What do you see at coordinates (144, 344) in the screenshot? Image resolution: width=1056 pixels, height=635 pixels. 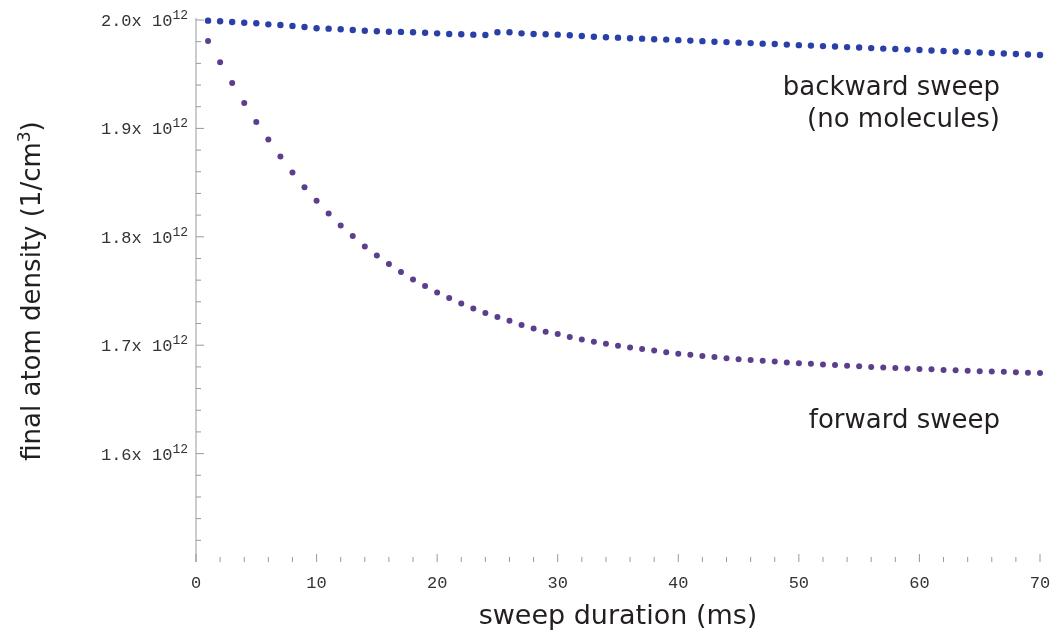 I see `y-tick-label: 1.7x 10$^{12}$` at bounding box center [144, 344].